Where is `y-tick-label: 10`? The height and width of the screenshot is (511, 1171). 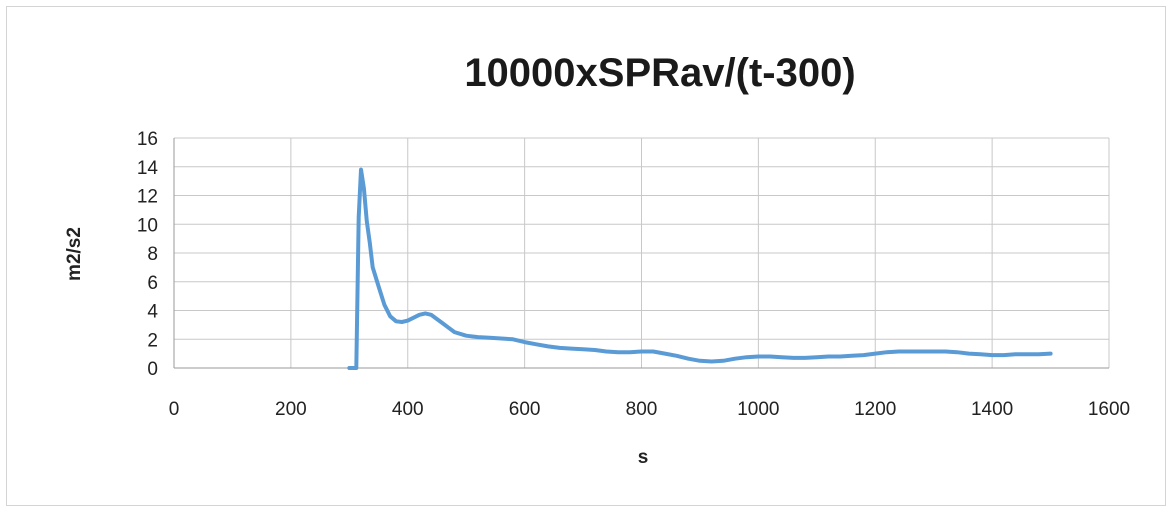 y-tick-label: 10 is located at coordinates (147, 225).